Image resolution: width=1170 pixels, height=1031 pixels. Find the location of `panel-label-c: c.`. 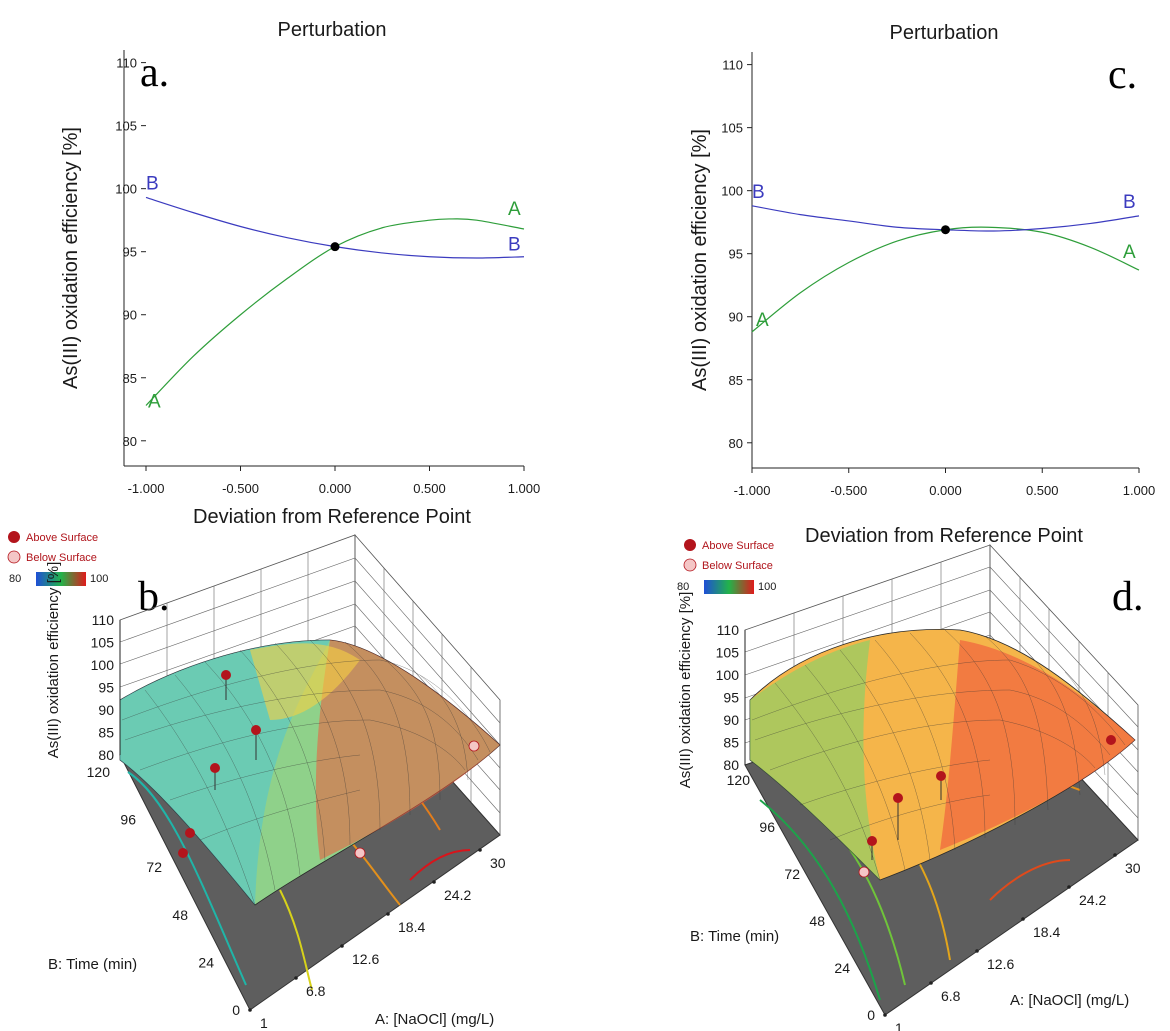

panel-label-c: c. is located at coordinates (1122, 75).